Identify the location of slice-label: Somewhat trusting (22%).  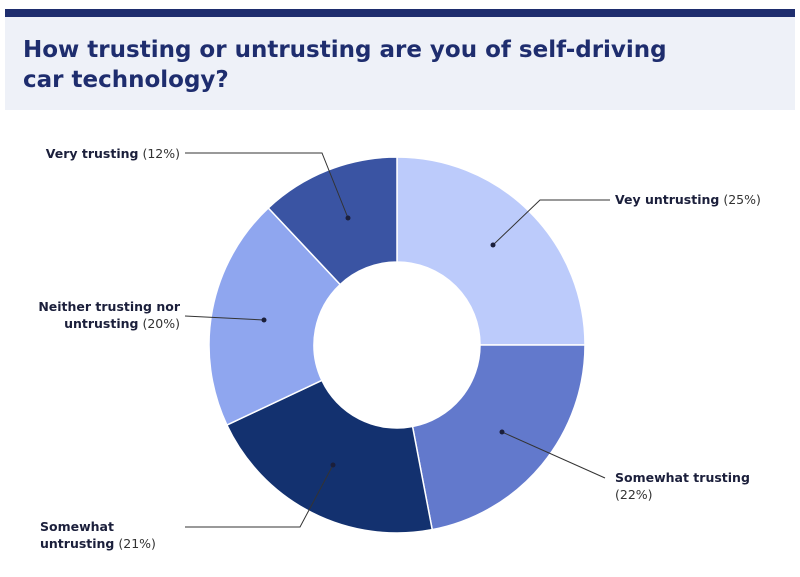
(690, 486).